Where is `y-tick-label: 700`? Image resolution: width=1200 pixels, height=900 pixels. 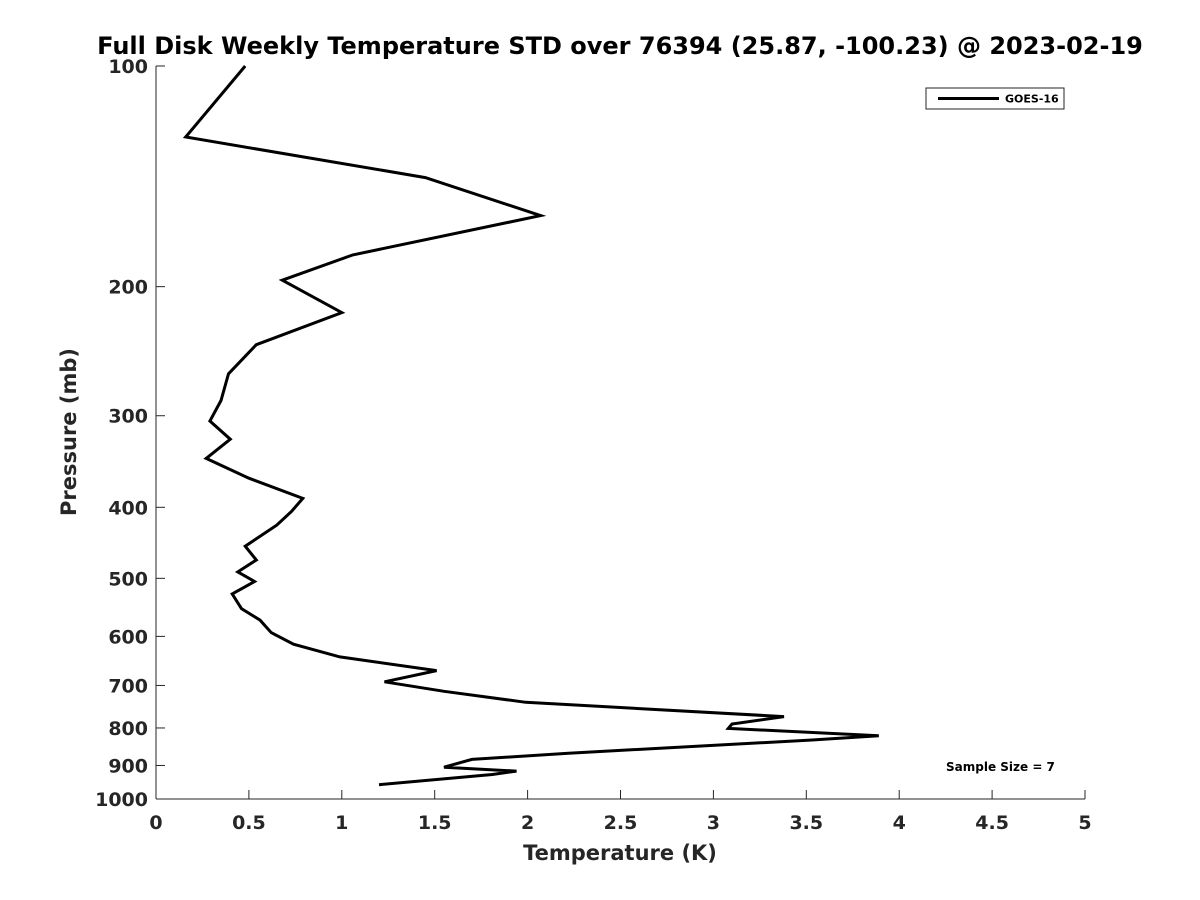
y-tick-label: 700 is located at coordinates (128, 686).